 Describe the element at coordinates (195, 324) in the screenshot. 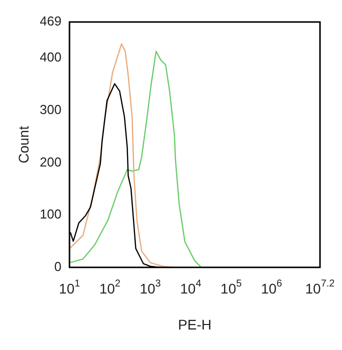

I see `x-axis-title: PE-H` at that location.